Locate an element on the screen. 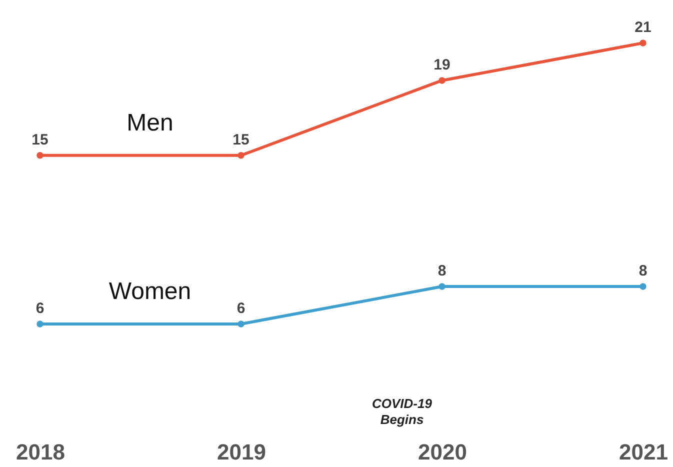 The image size is (673, 467). data-label: 19 is located at coordinates (442, 65).